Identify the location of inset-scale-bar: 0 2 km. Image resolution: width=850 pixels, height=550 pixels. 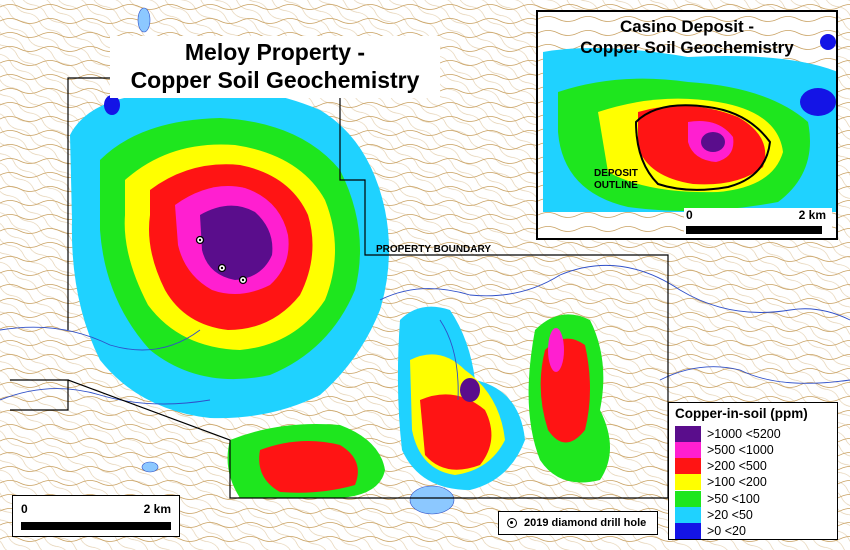
(758, 223).